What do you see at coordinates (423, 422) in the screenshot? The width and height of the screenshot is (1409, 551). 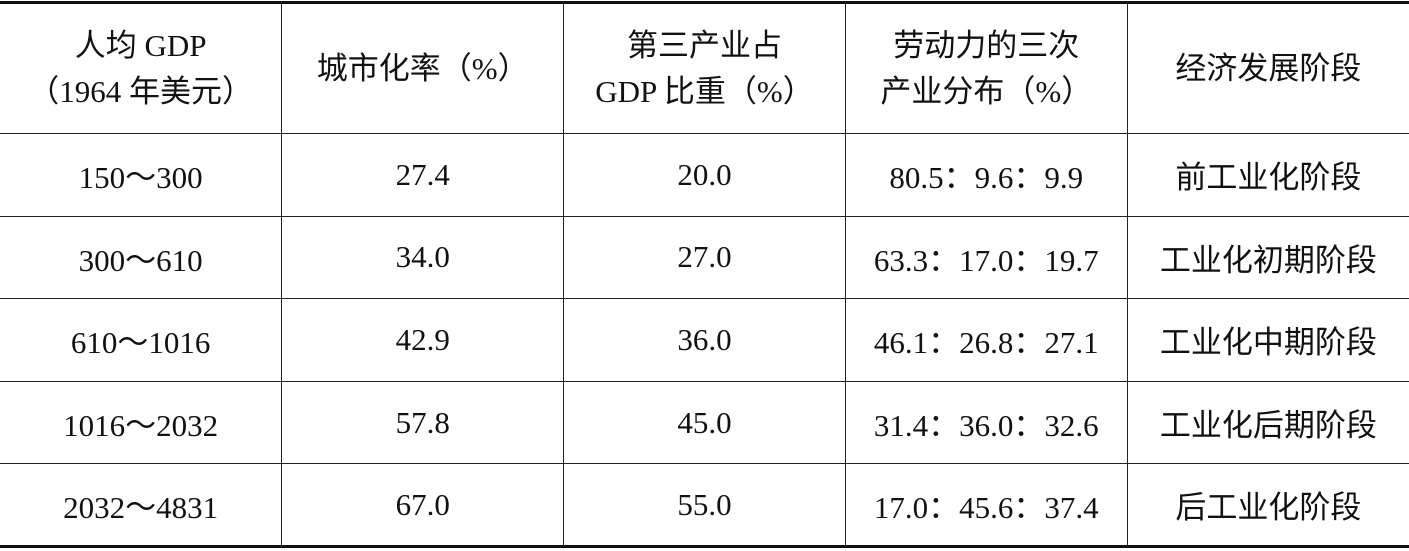 I see `table-cell: 57.8` at bounding box center [423, 422].